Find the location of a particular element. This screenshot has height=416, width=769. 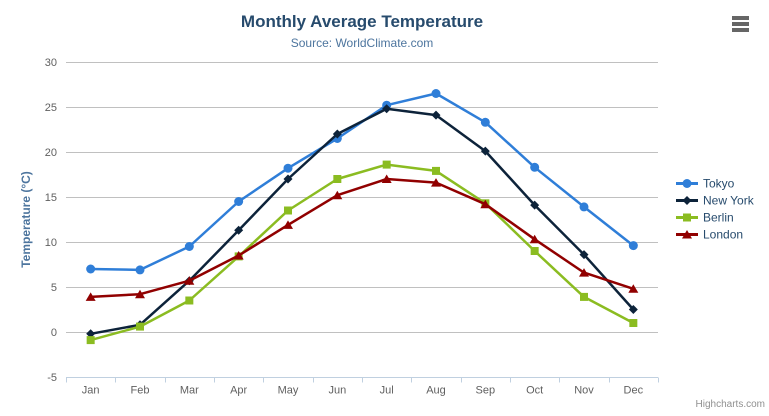

x-axis-tick-label: Aug is located at coordinates (436, 391).